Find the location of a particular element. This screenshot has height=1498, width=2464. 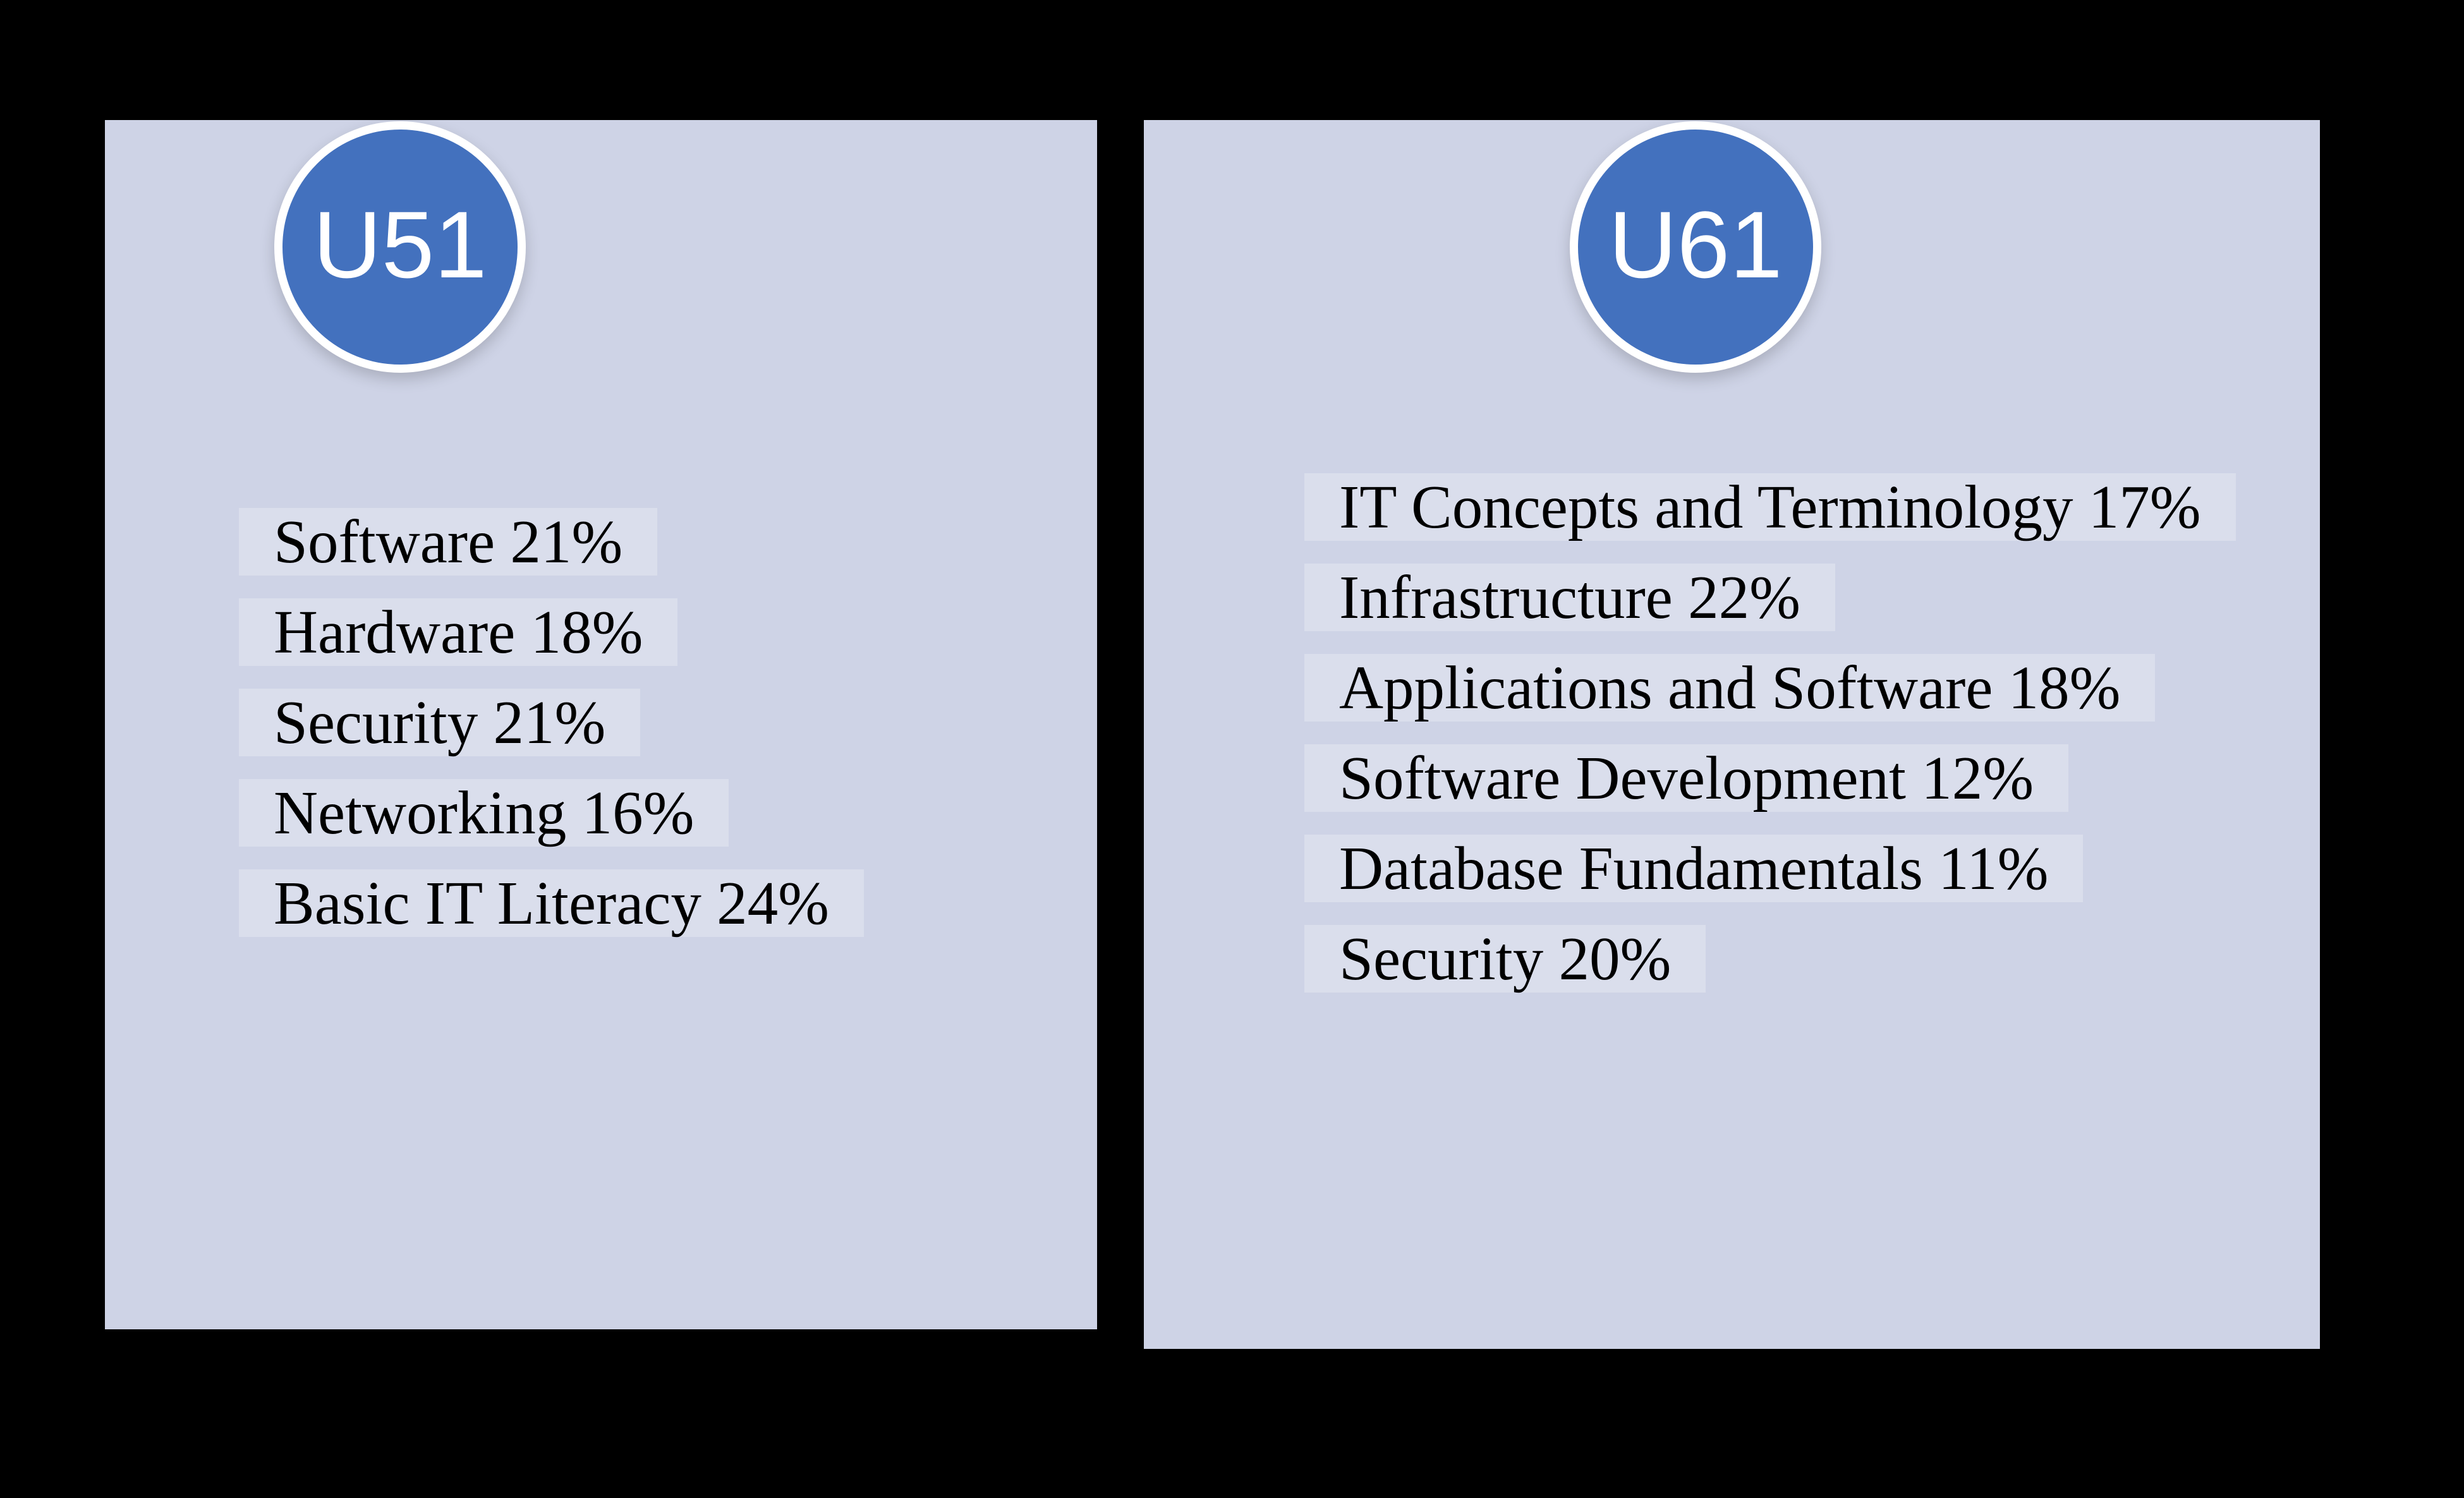

list-item: Security 21% is located at coordinates (551, 722).